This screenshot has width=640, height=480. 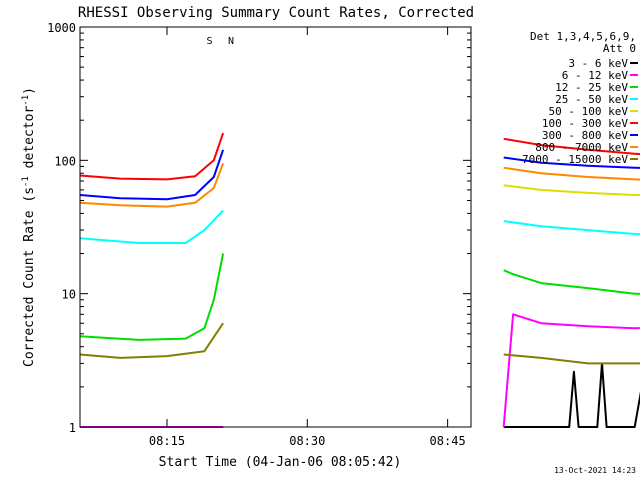 I want to click on y-axis-label-main: Corrected Count Rate (s, so click(x=29, y=277).